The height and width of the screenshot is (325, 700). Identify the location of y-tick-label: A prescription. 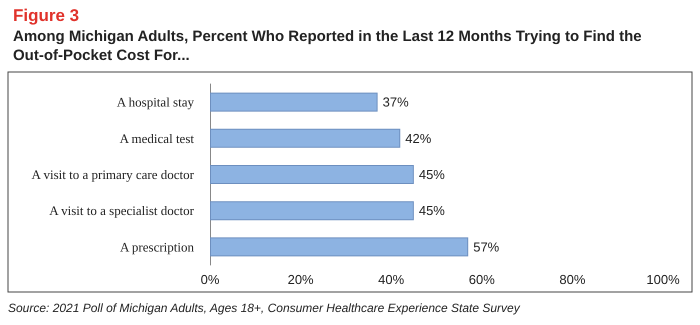
(157, 246).